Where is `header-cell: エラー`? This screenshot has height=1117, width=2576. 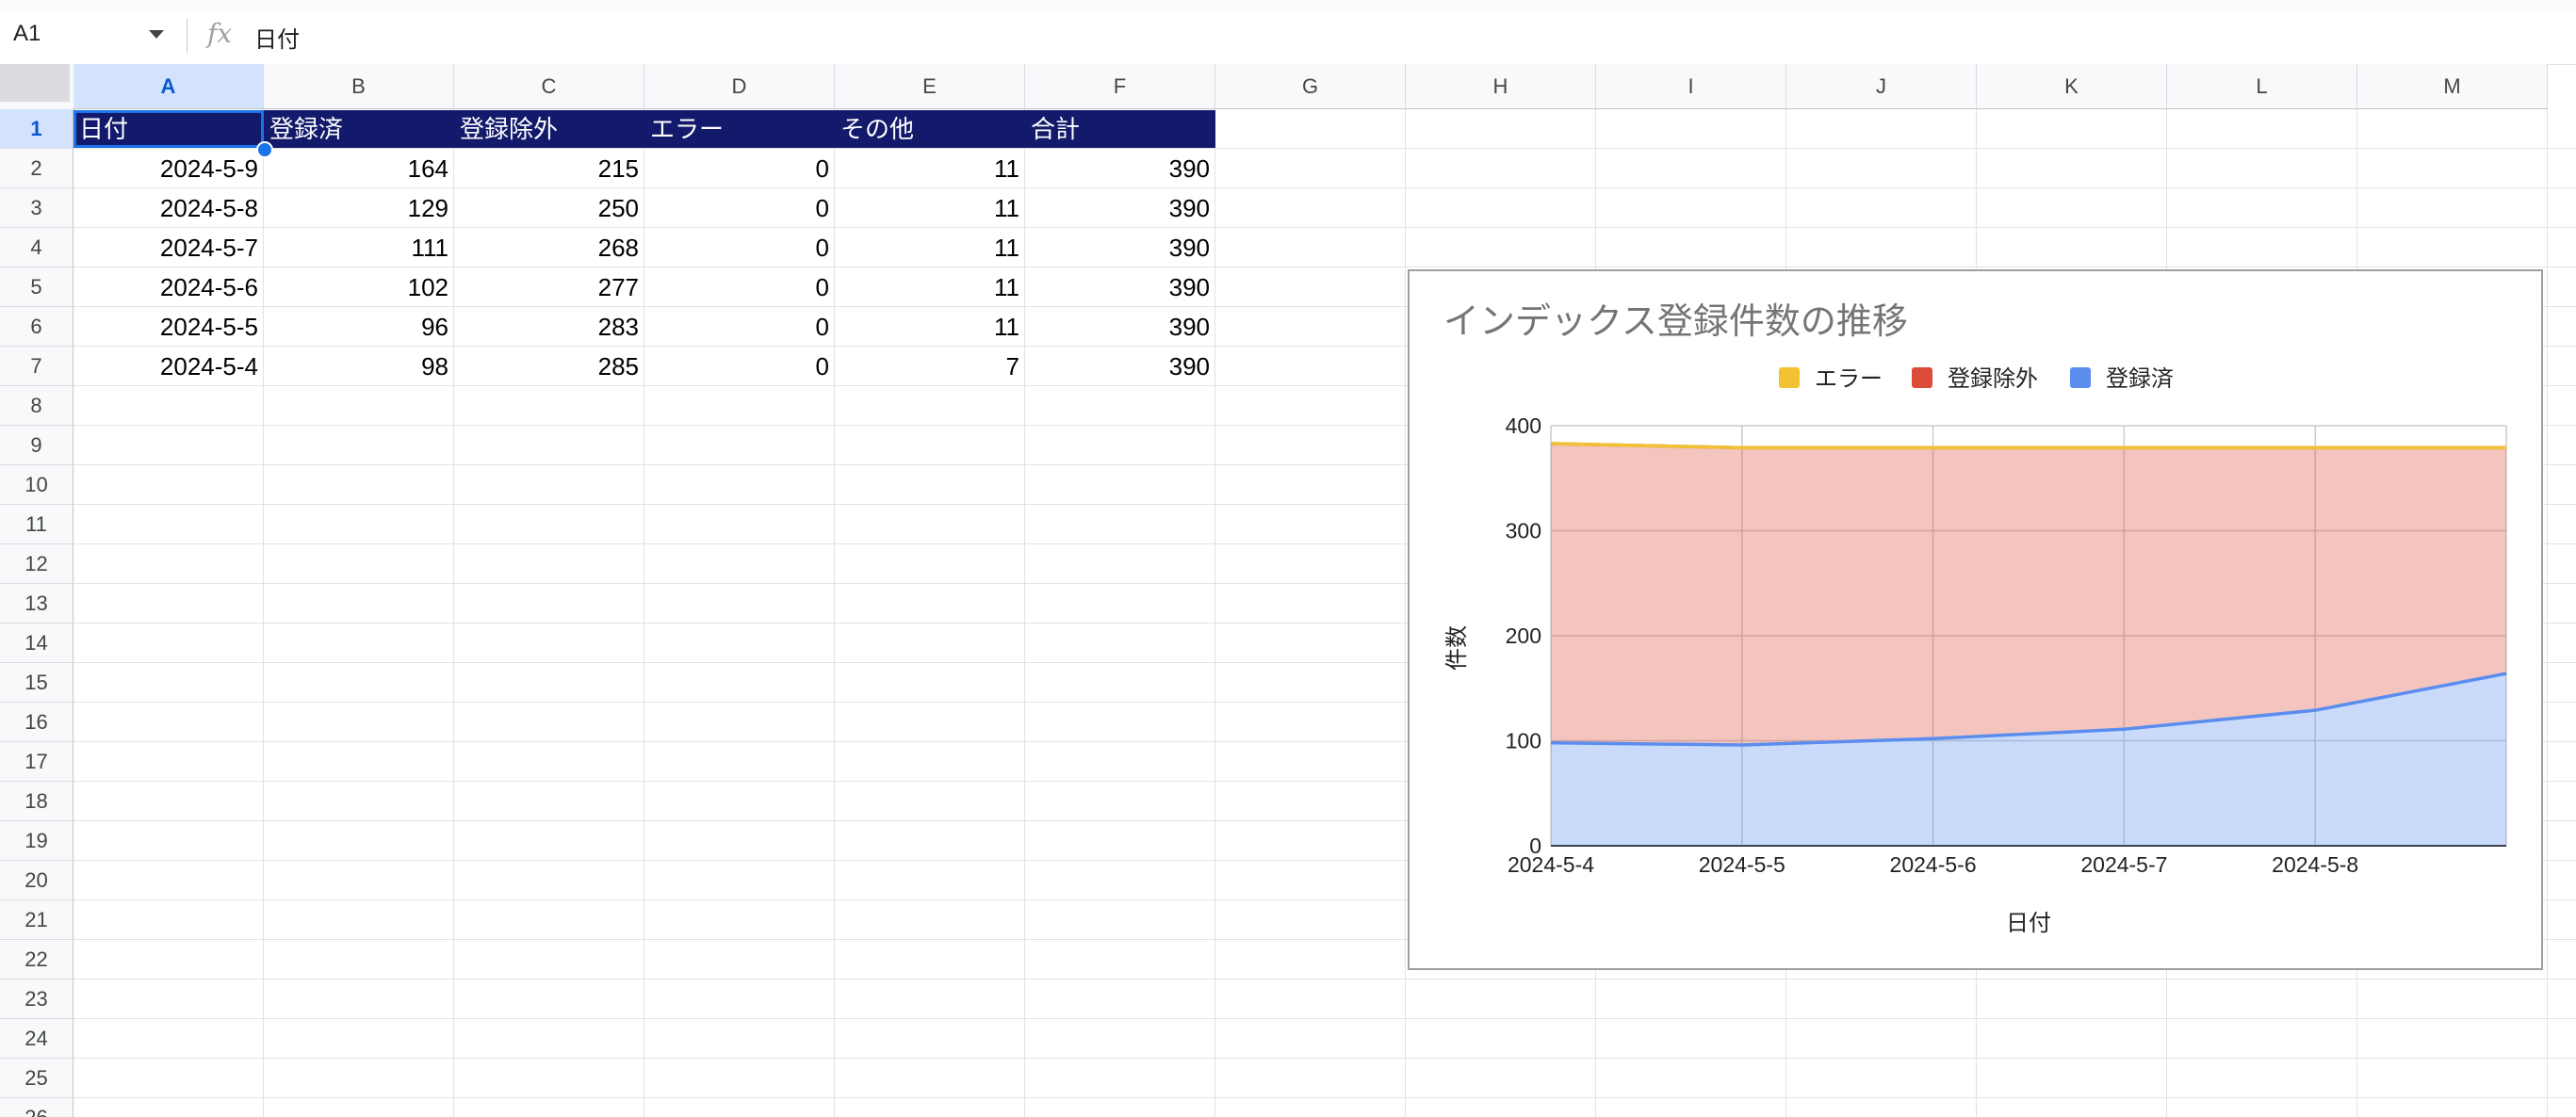 header-cell: エラー is located at coordinates (739, 129).